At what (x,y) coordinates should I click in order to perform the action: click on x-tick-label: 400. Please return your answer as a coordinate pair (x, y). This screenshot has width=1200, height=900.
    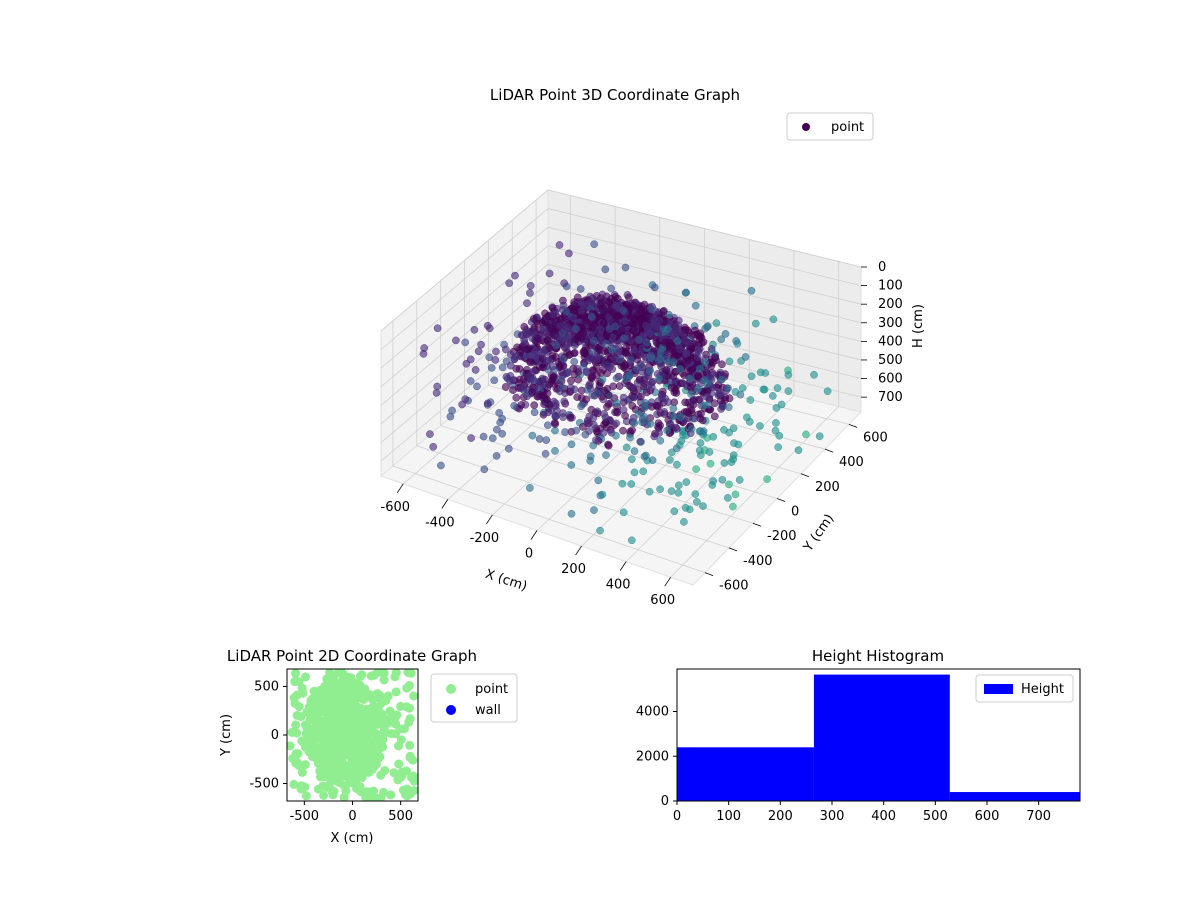
    Looking at the image, I should click on (618, 585).